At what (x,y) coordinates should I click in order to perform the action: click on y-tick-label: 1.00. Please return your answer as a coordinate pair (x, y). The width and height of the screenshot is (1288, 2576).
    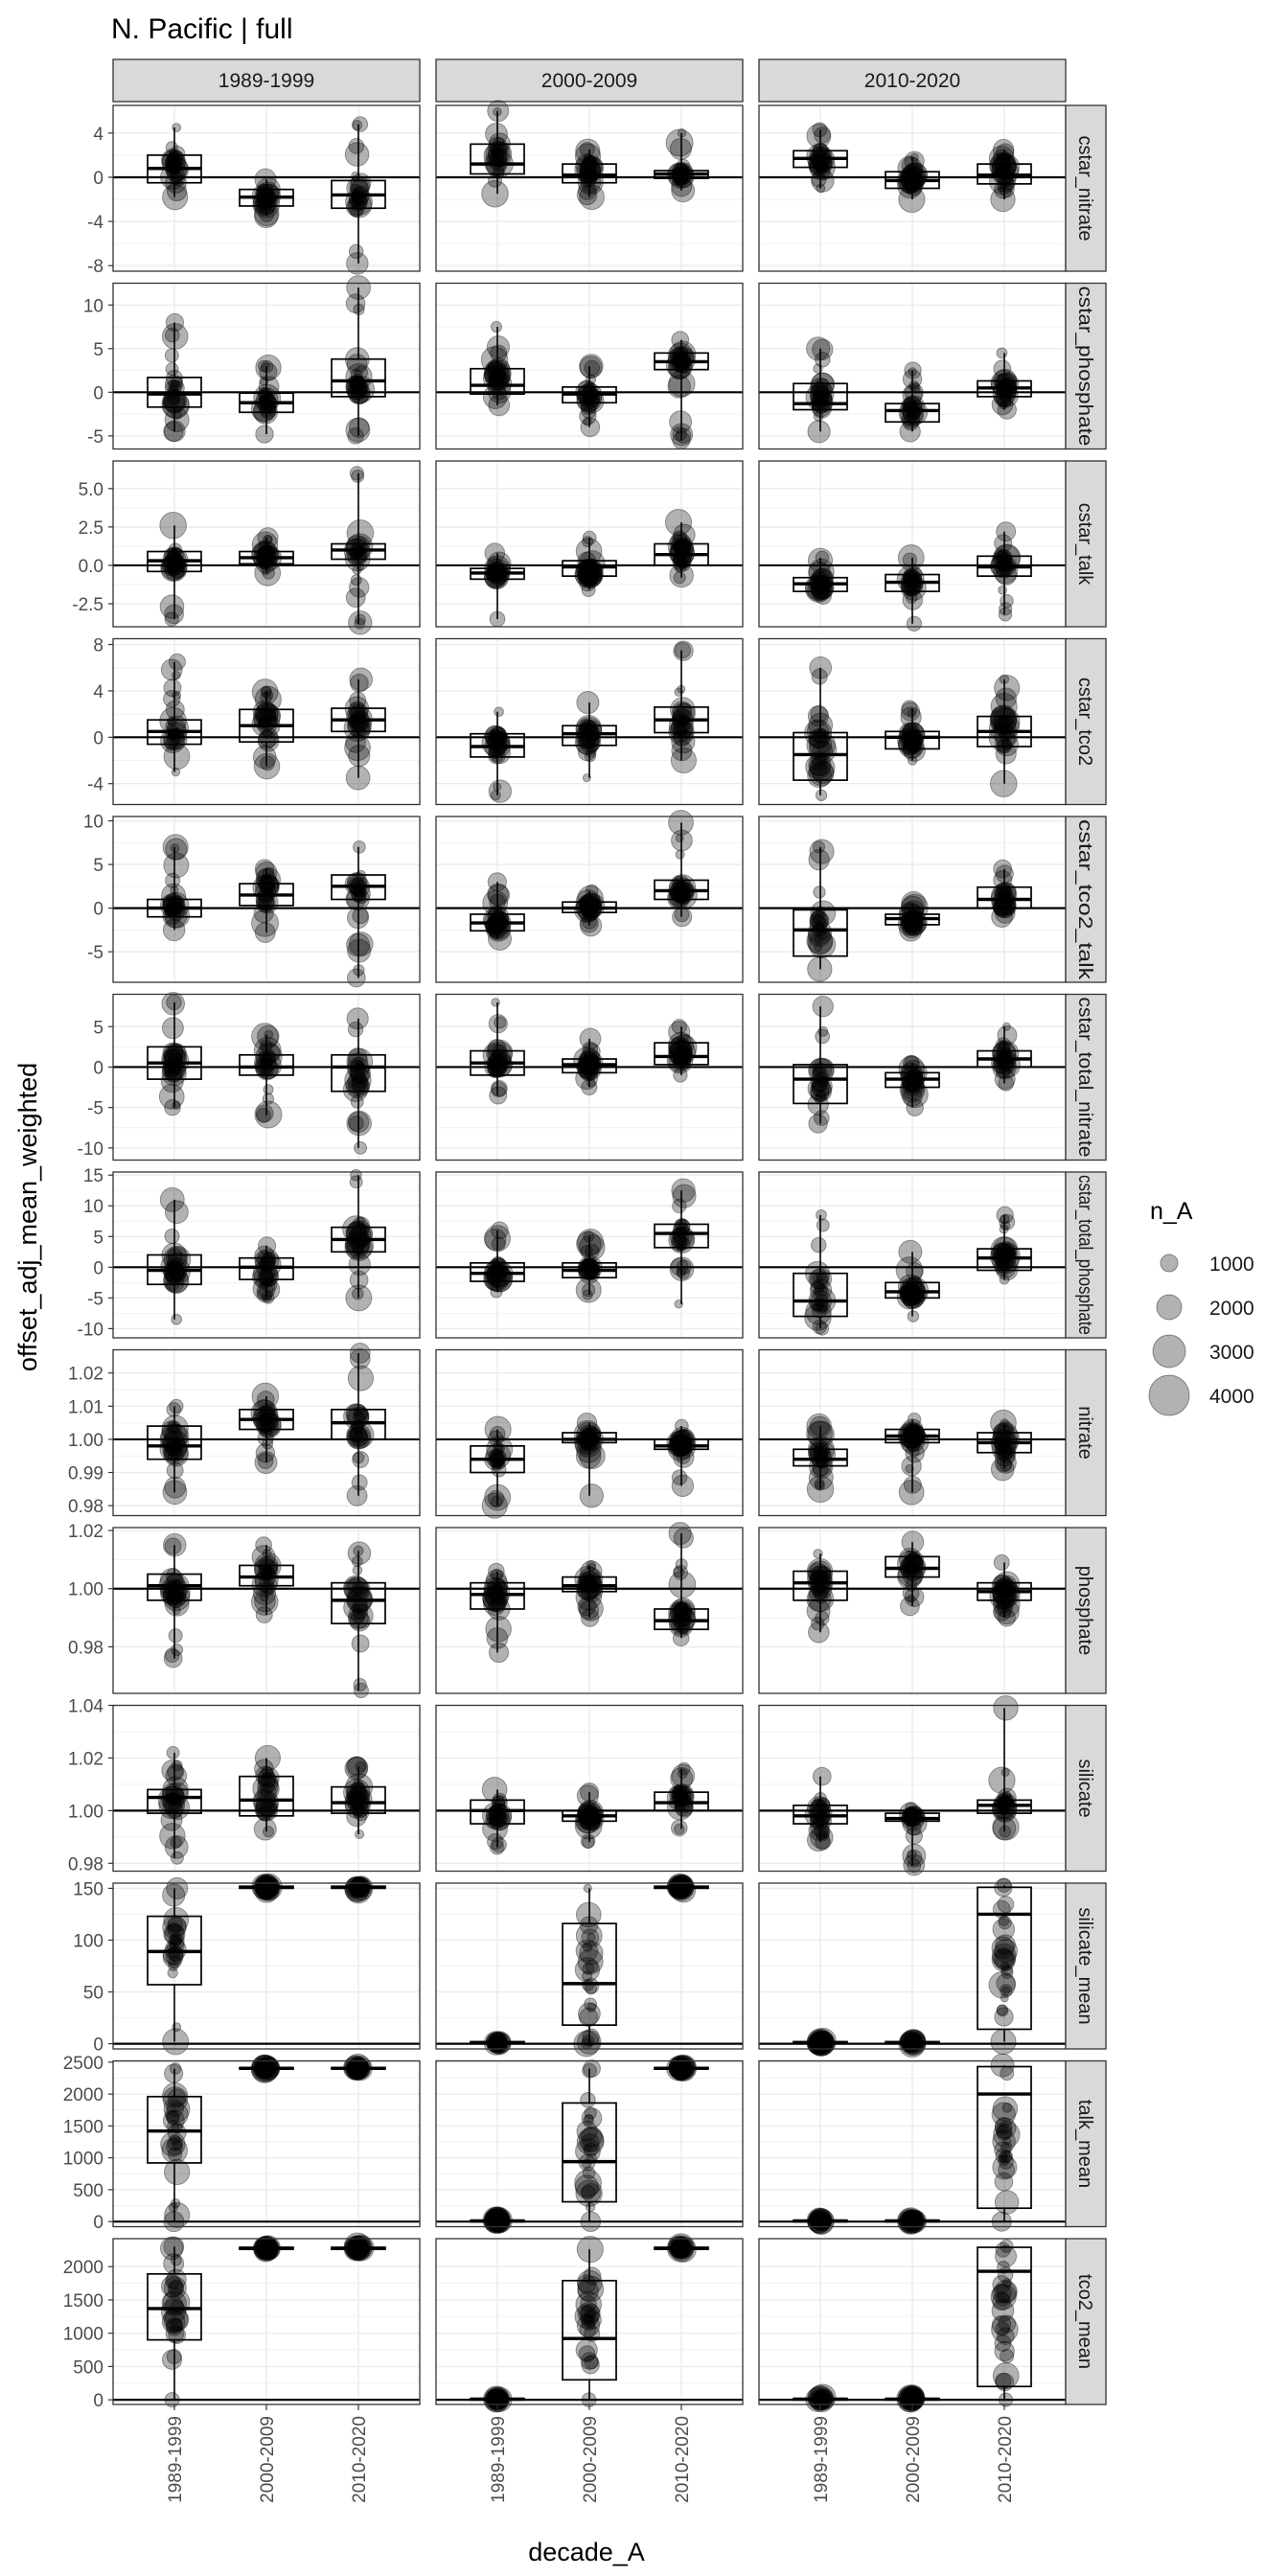
    Looking at the image, I should click on (86, 1590).